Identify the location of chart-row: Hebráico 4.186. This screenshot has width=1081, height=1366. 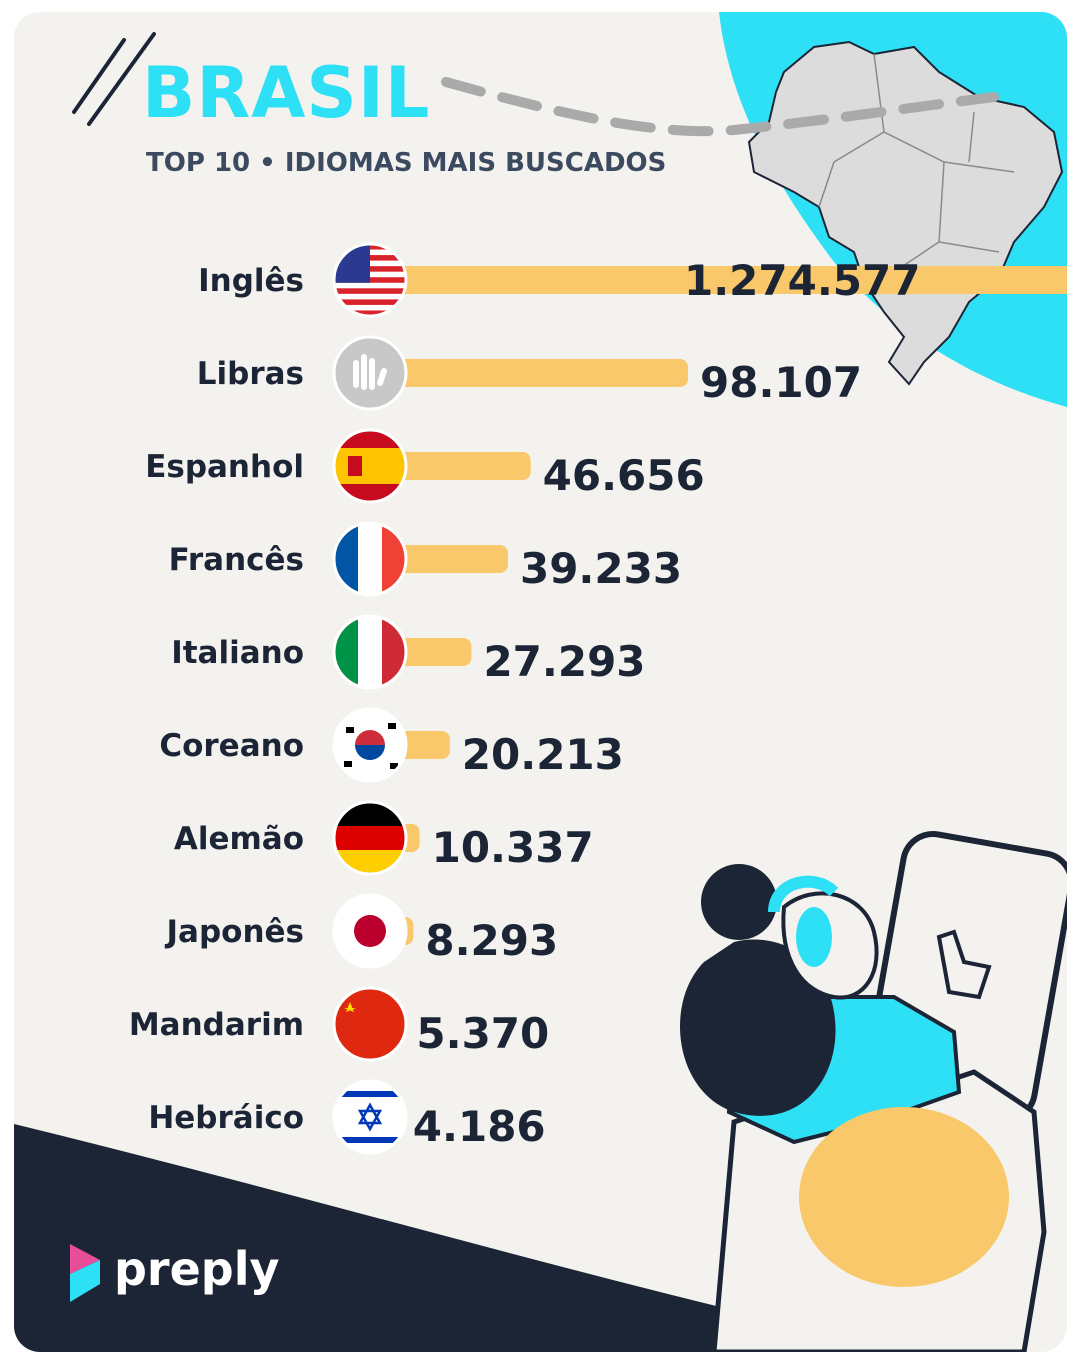
(347, 1117).